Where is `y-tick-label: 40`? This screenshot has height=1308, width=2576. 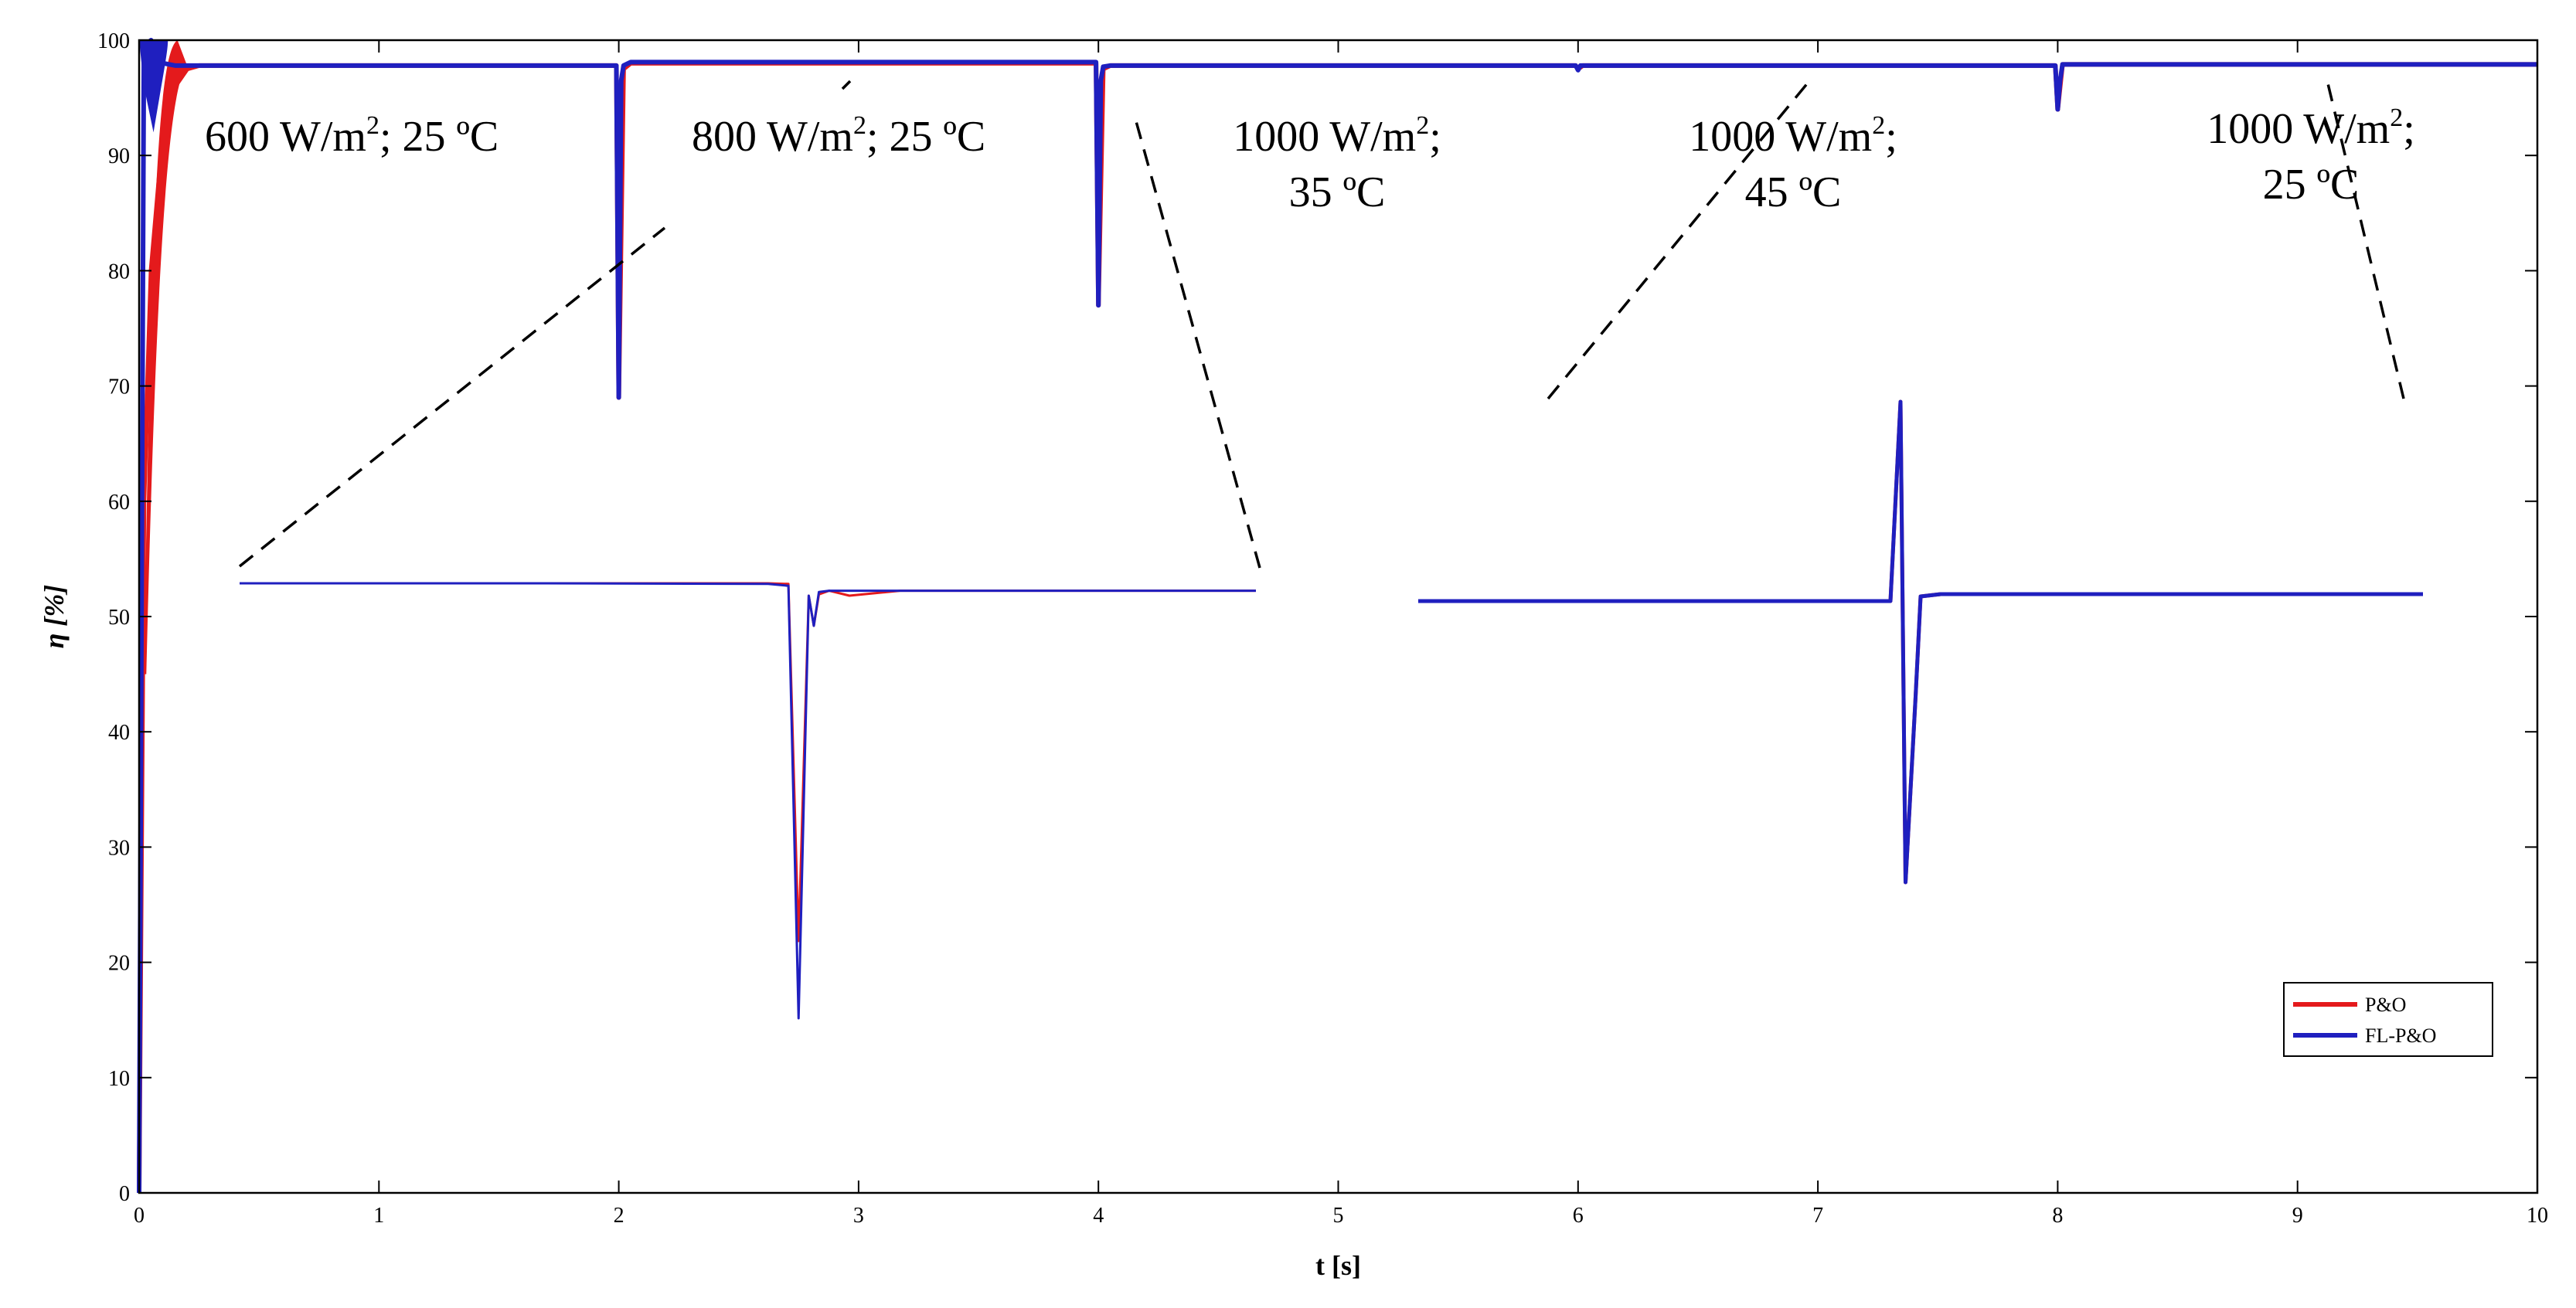 y-tick-label: 40 is located at coordinates (119, 733).